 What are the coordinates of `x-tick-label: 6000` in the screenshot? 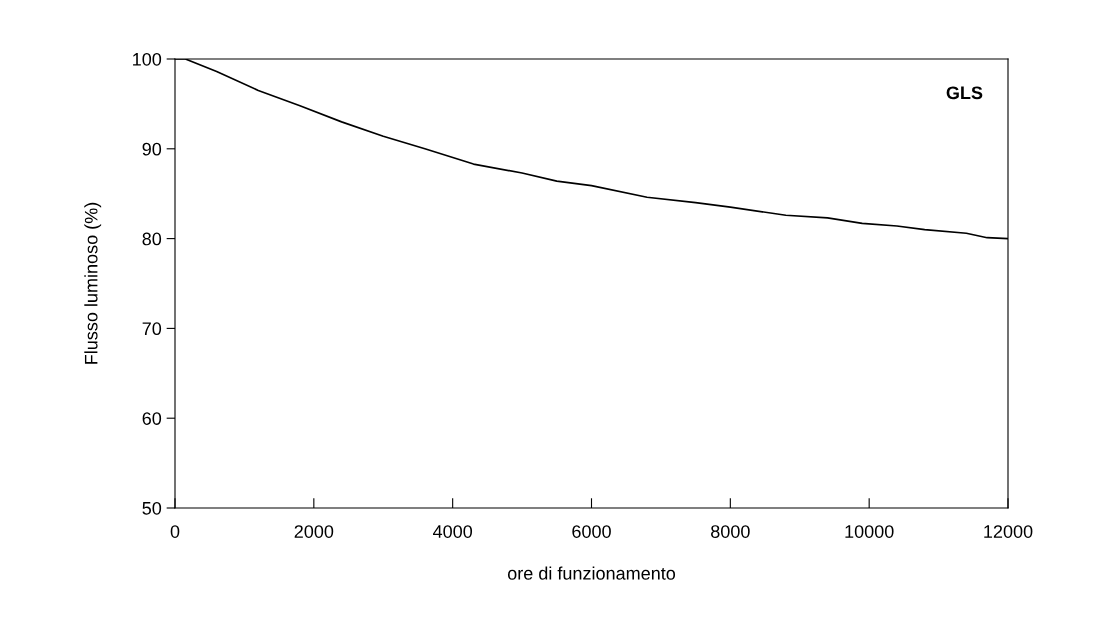 It's located at (591, 531).